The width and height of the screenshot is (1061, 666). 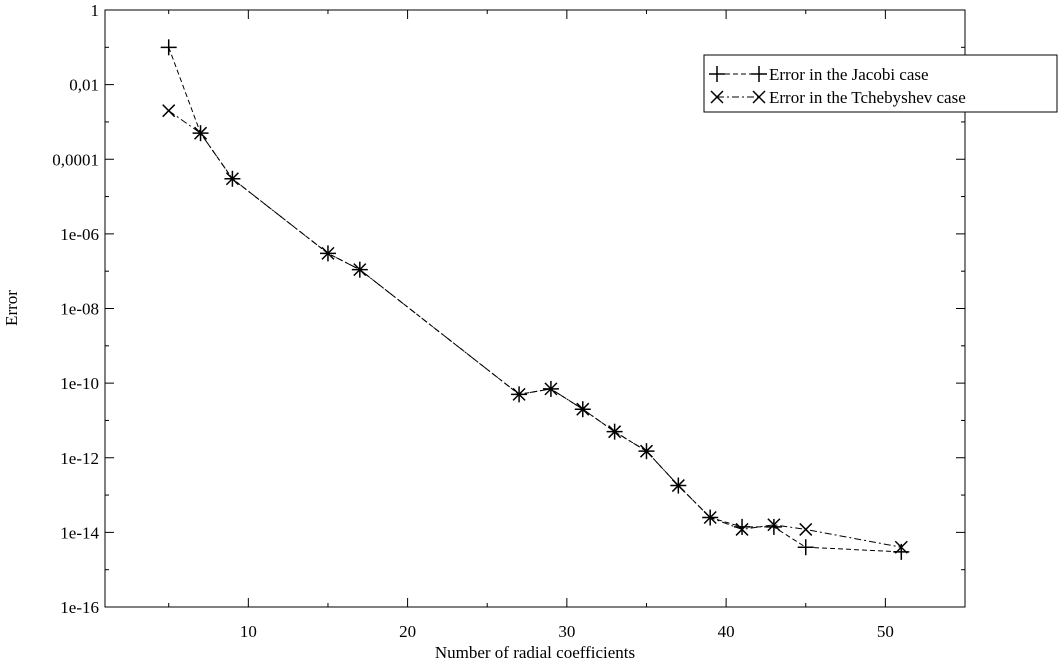 I want to click on y-tick-label: 1, so click(x=95, y=10).